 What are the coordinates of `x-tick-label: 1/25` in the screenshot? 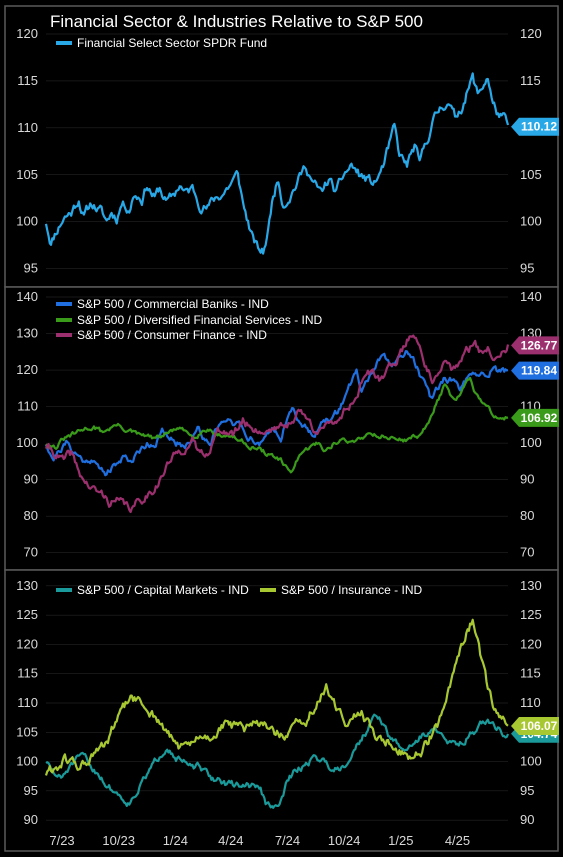 It's located at (400, 840).